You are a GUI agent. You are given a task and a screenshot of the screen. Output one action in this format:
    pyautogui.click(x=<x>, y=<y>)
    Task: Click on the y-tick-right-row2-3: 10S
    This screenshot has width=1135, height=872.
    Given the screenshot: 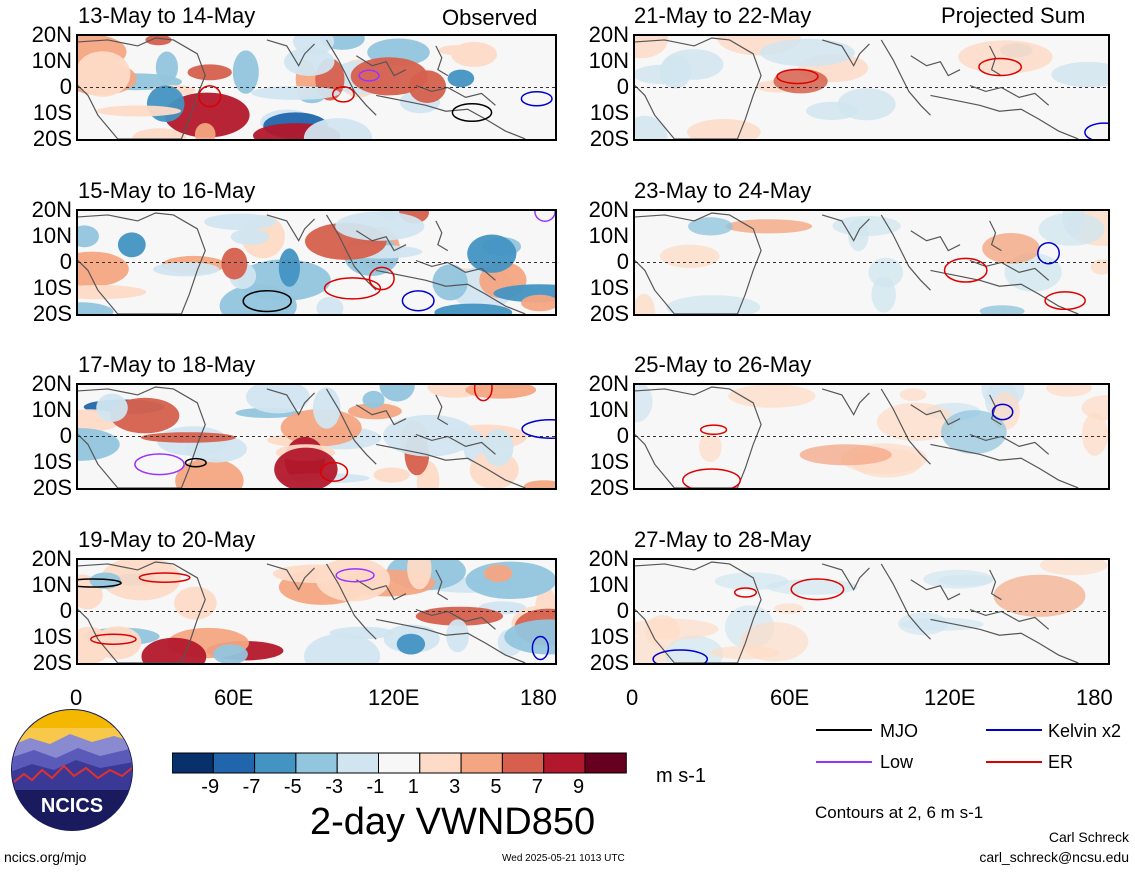 What is the action you would take?
    pyautogui.click(x=609, y=287)
    